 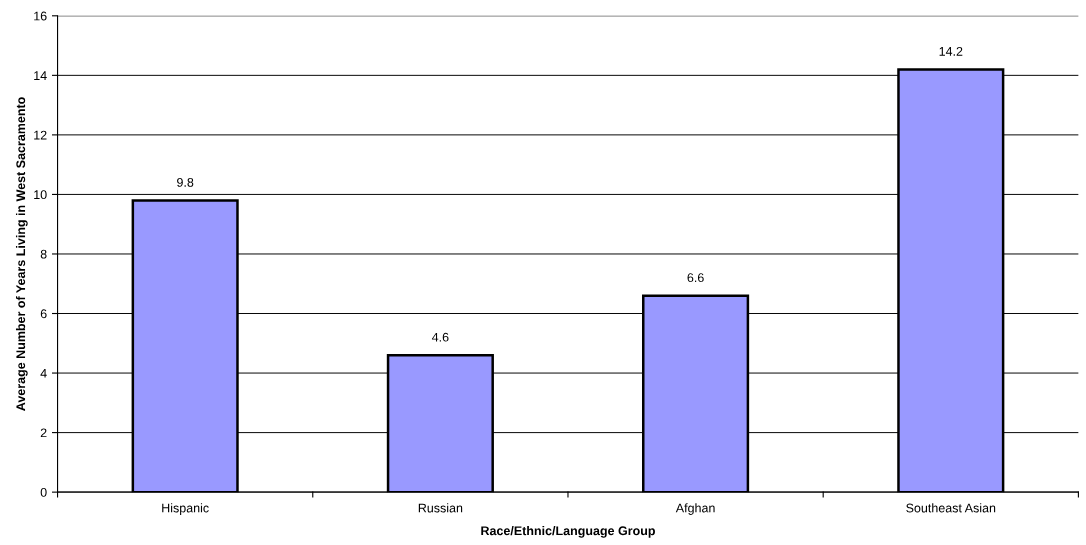 I want to click on x-tick-label: Hispanic, so click(x=185, y=509).